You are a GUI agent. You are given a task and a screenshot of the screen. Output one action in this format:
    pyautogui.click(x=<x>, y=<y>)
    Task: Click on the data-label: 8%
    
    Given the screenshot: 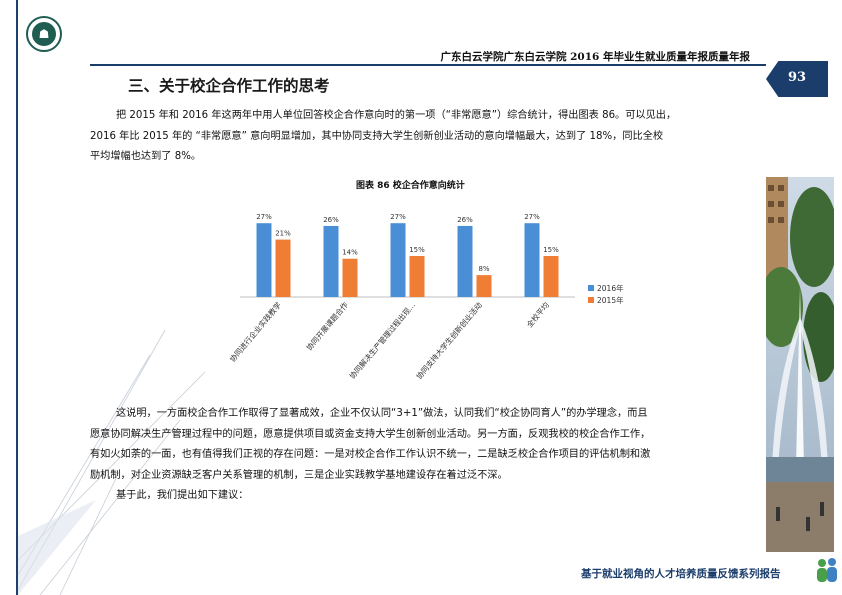 What is the action you would take?
    pyautogui.click(x=483, y=269)
    